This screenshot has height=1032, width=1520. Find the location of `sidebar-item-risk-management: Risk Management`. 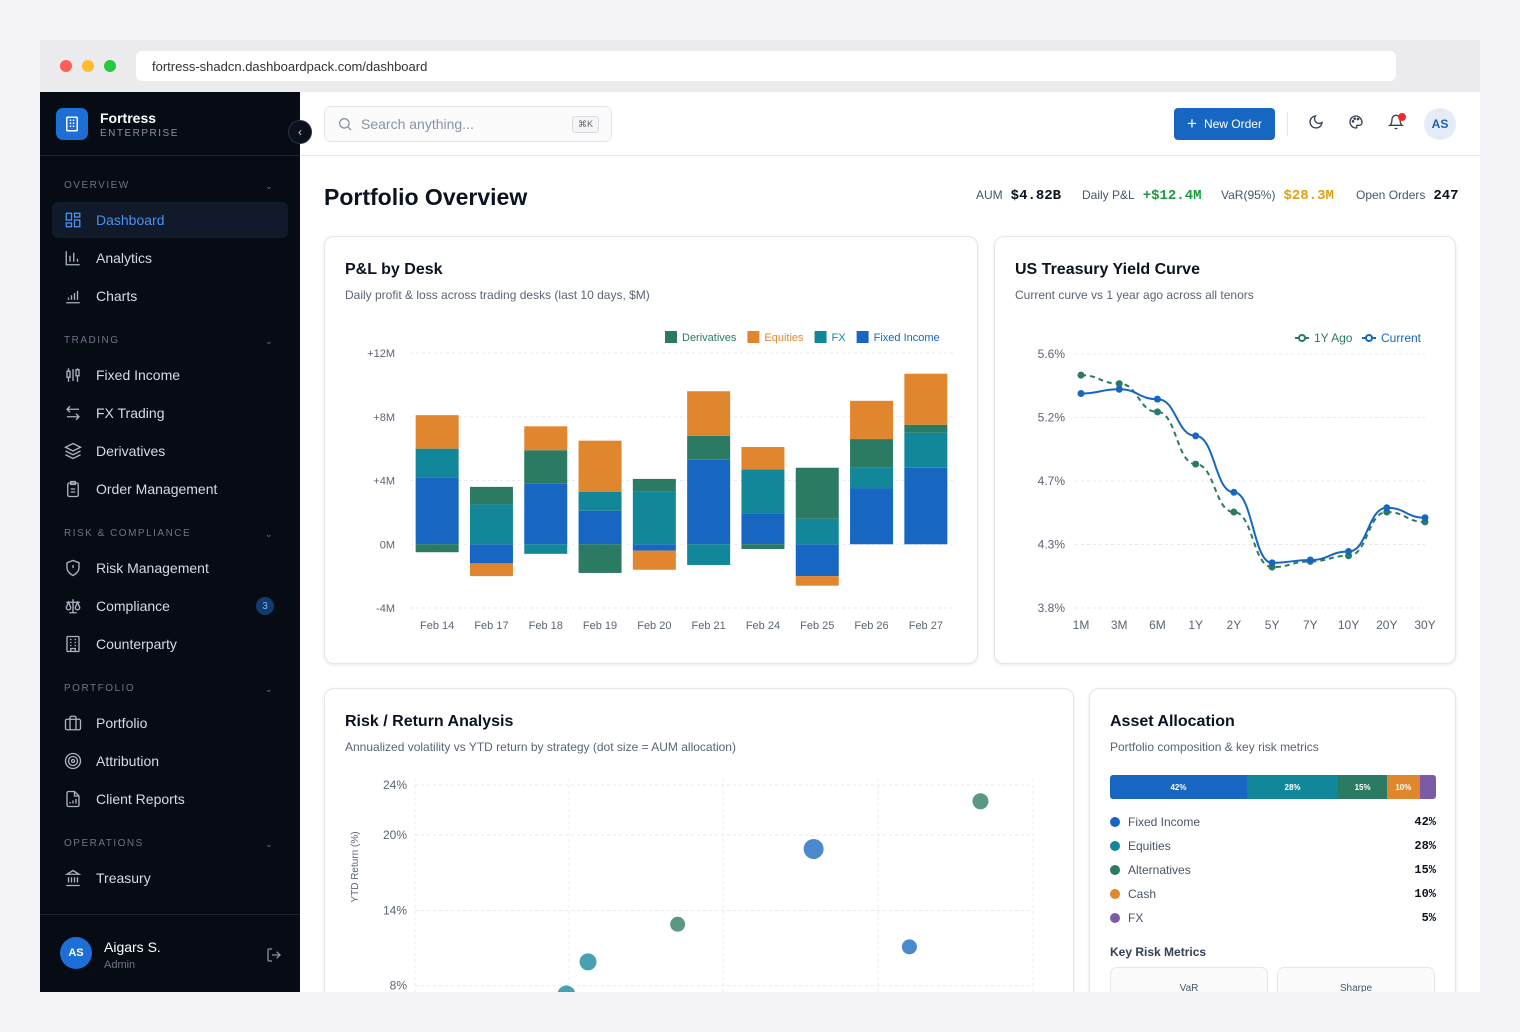

sidebar-item-risk-management: Risk Management is located at coordinates (170, 568).